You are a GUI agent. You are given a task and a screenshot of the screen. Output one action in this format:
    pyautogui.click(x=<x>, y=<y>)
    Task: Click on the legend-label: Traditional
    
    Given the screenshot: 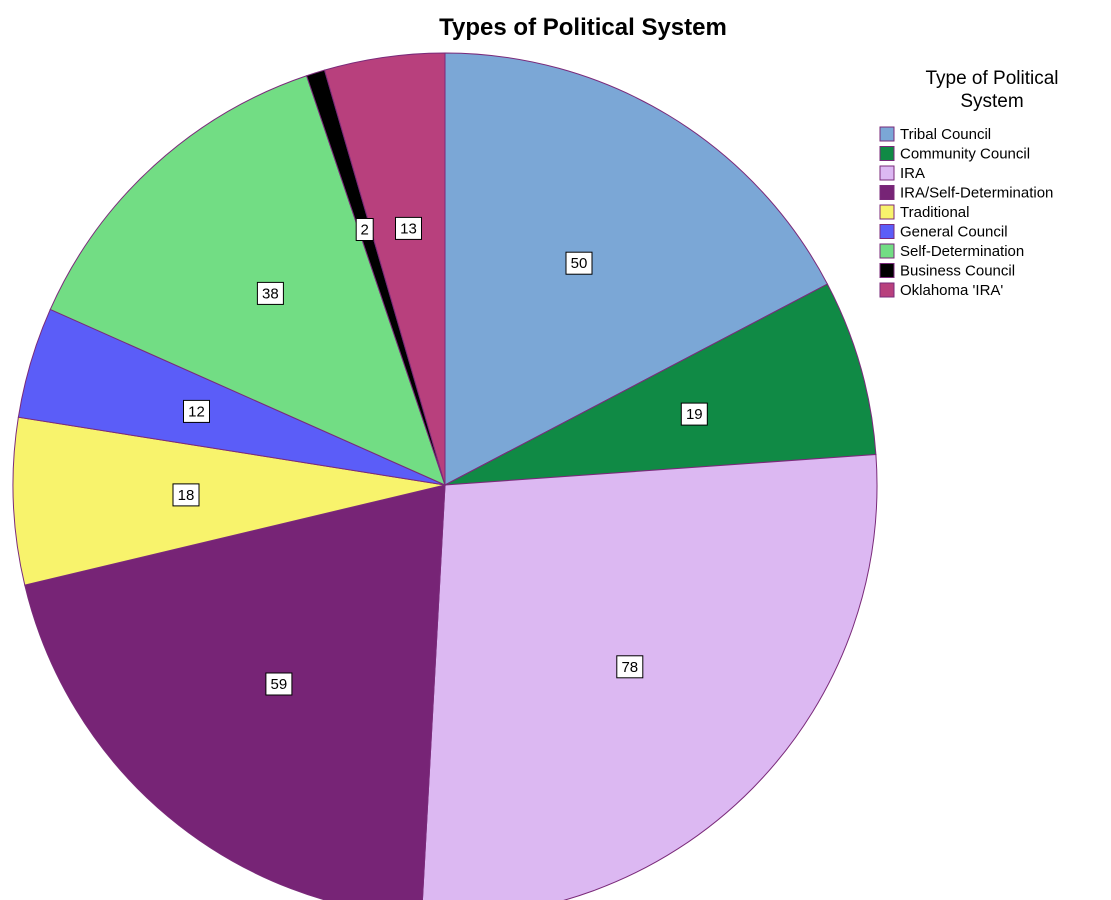 What is the action you would take?
    pyautogui.click(x=934, y=212)
    